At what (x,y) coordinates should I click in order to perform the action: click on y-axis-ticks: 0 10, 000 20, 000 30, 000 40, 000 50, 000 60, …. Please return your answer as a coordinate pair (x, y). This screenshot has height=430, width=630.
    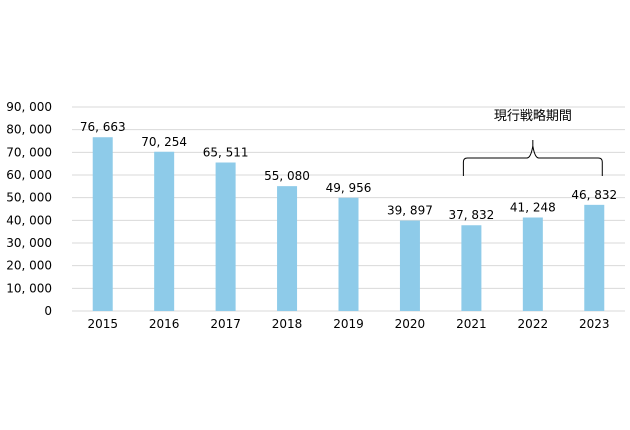
    Looking at the image, I should click on (29, 209).